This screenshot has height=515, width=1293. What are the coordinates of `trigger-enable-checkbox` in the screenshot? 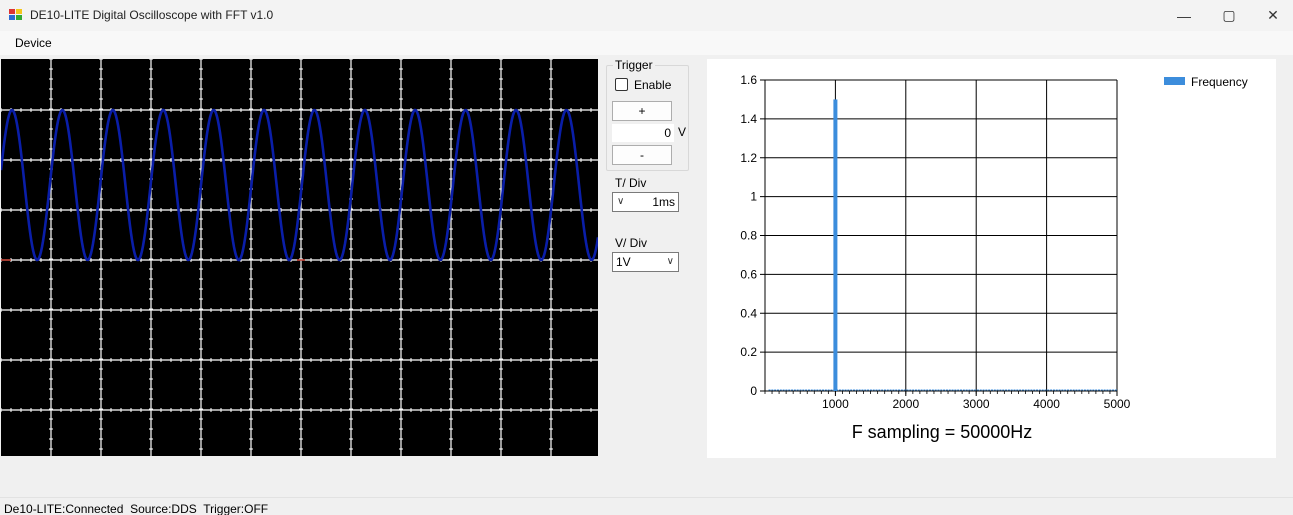 It's located at (621, 84).